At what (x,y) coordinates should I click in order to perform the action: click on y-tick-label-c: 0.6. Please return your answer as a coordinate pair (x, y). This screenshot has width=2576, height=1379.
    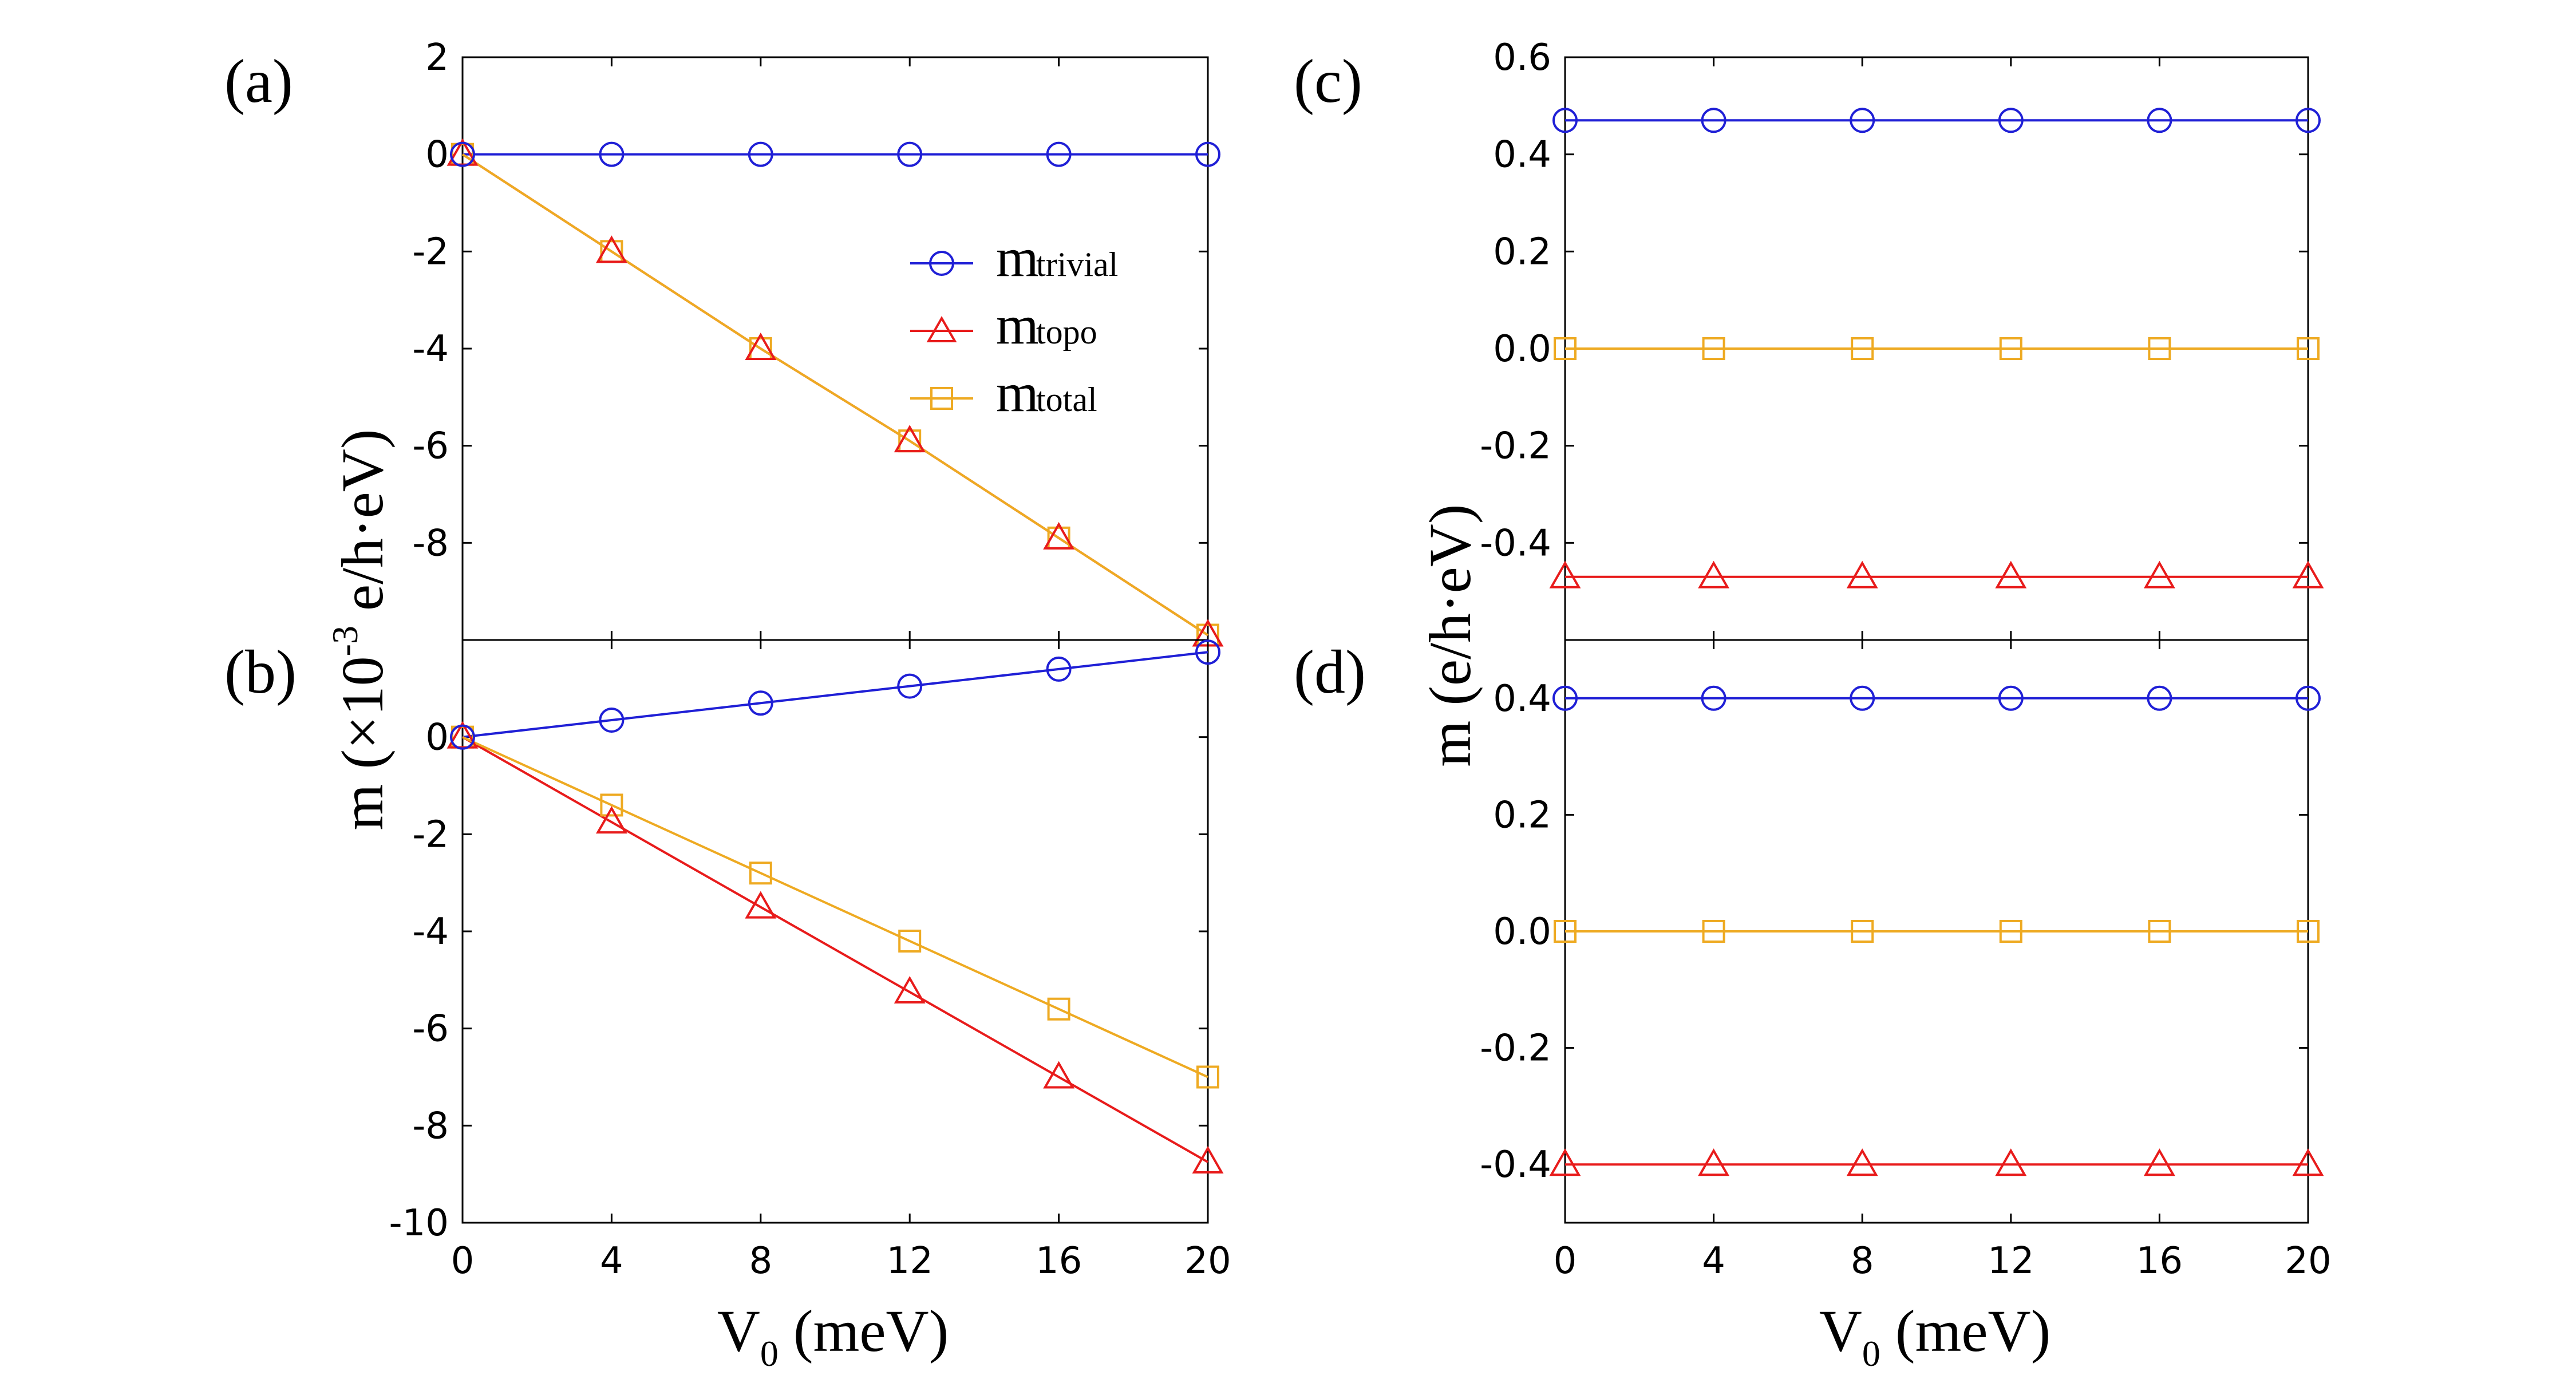
    Looking at the image, I should click on (1522, 58).